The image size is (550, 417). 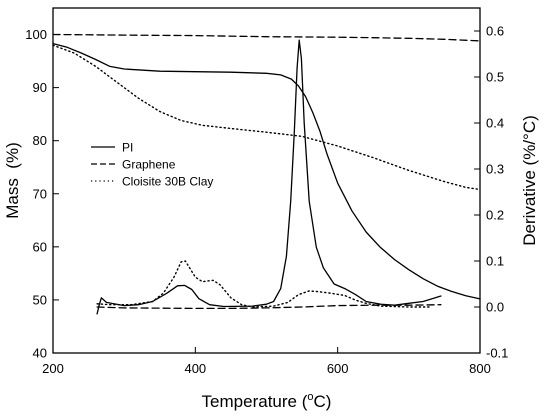 What do you see at coordinates (40, 140) in the screenshot?
I see `y-left-tick-label: 80` at bounding box center [40, 140].